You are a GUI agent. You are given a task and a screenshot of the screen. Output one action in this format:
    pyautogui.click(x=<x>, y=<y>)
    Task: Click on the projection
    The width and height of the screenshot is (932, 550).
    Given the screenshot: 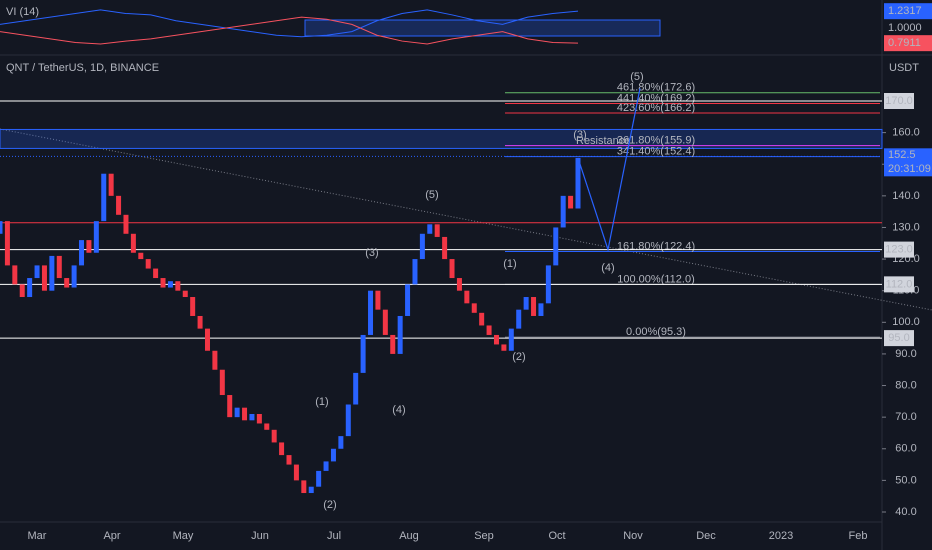 What is the action you would take?
    pyautogui.click(x=609, y=170)
    